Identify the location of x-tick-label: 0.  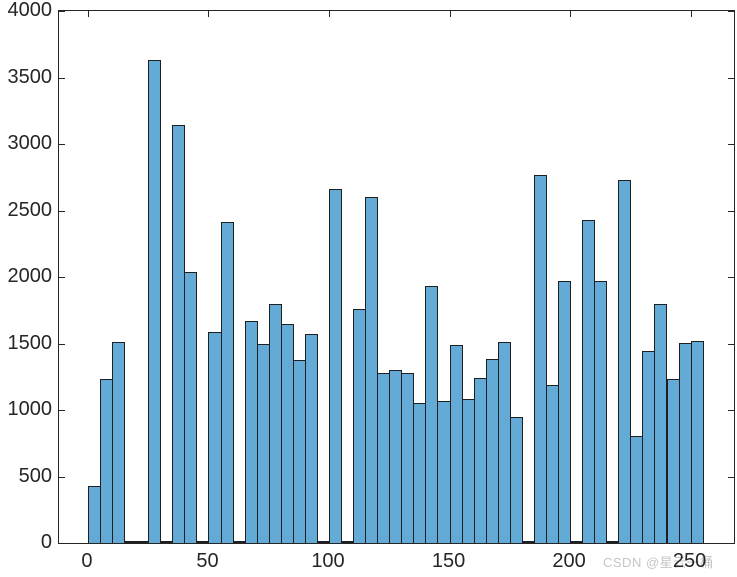
(87, 561).